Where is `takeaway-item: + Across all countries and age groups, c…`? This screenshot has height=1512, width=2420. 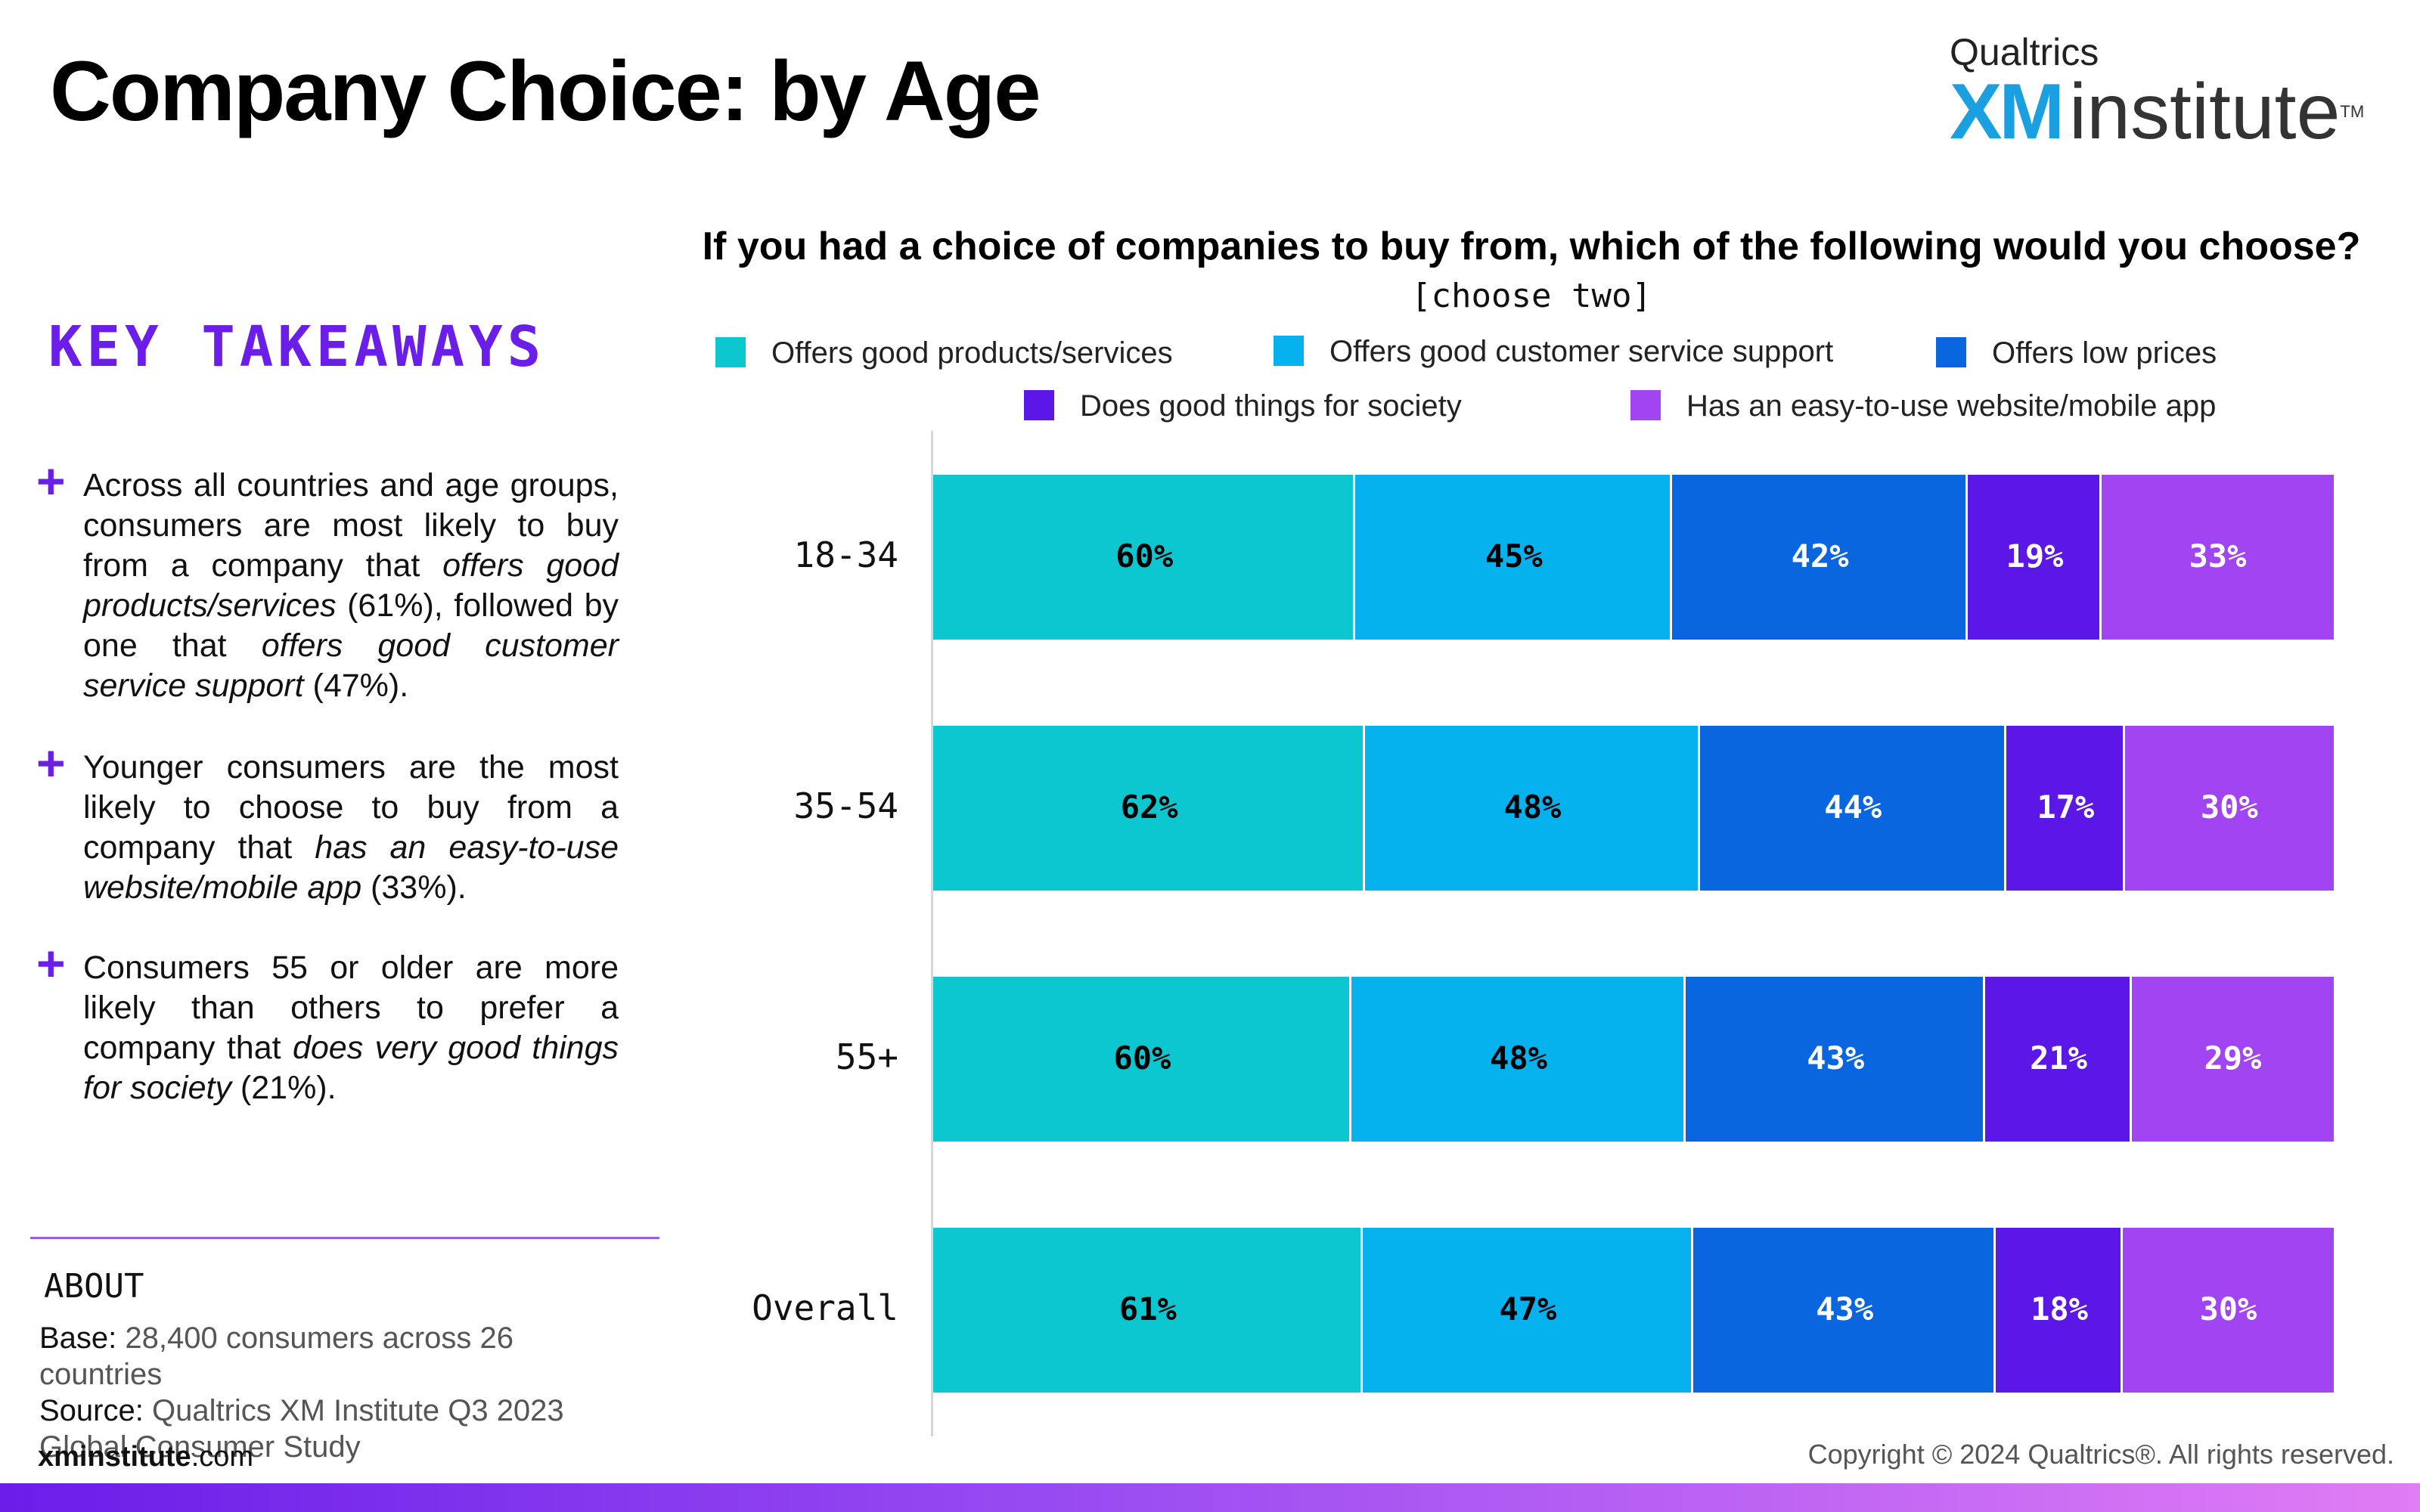
takeaway-item: + Across all countries and age groups, c… is located at coordinates (327, 579).